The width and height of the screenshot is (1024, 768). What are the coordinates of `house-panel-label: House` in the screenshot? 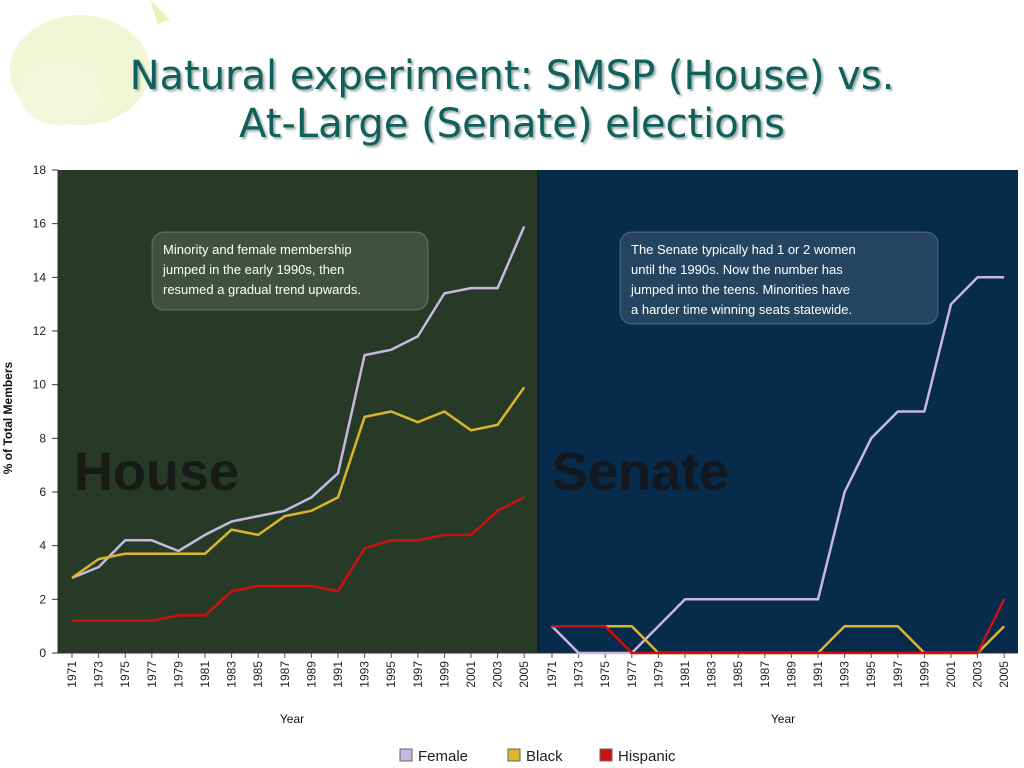 It's located at (156, 472).